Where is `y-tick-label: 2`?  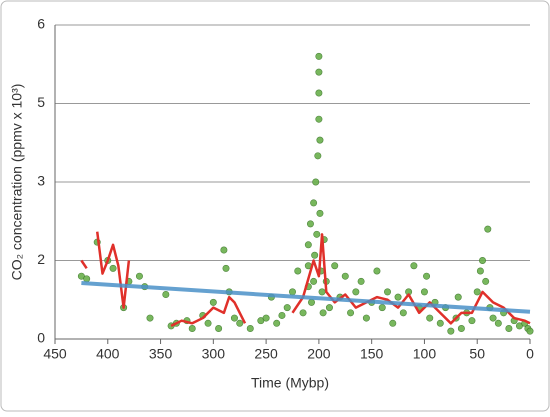
y-tick-label: 2 is located at coordinates (41, 259).